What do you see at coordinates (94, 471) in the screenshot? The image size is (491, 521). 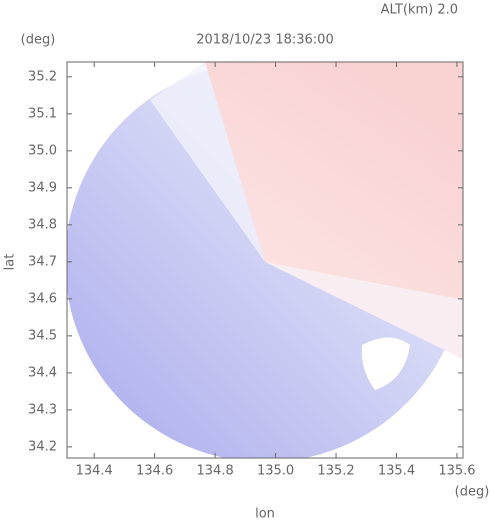 I see `x-tick-label: 134.4` at bounding box center [94, 471].